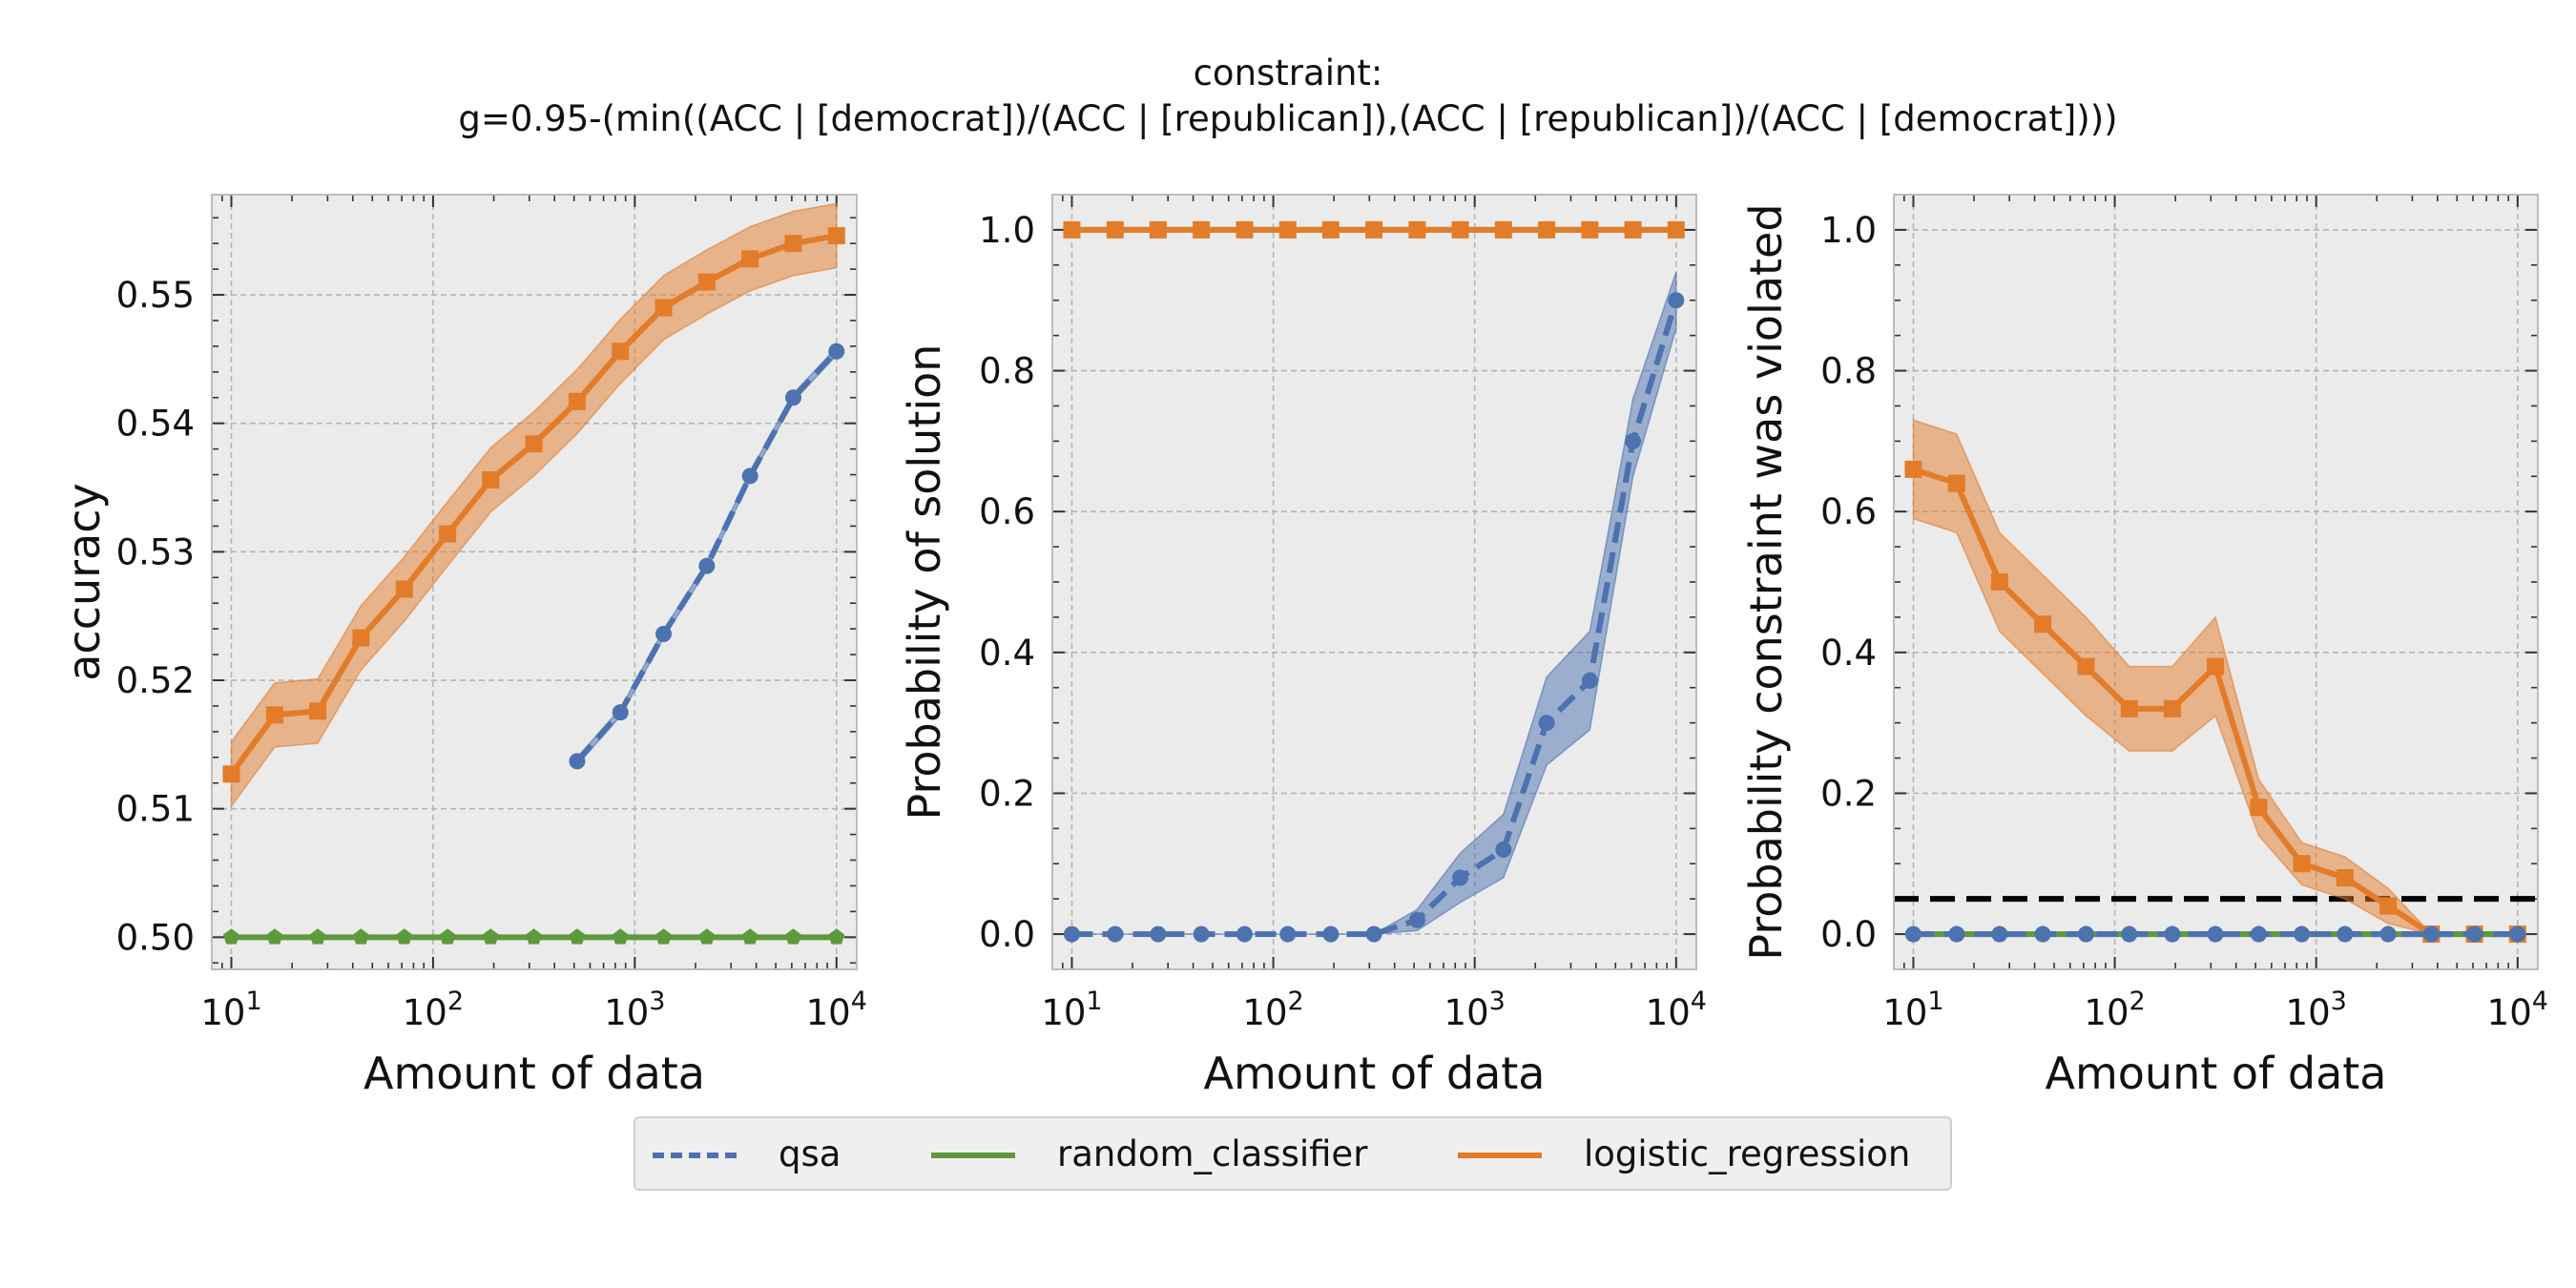 Image resolution: width=2576 pixels, height=1288 pixels. I want to click on chart-title-line1: constraint:, so click(1288, 72).